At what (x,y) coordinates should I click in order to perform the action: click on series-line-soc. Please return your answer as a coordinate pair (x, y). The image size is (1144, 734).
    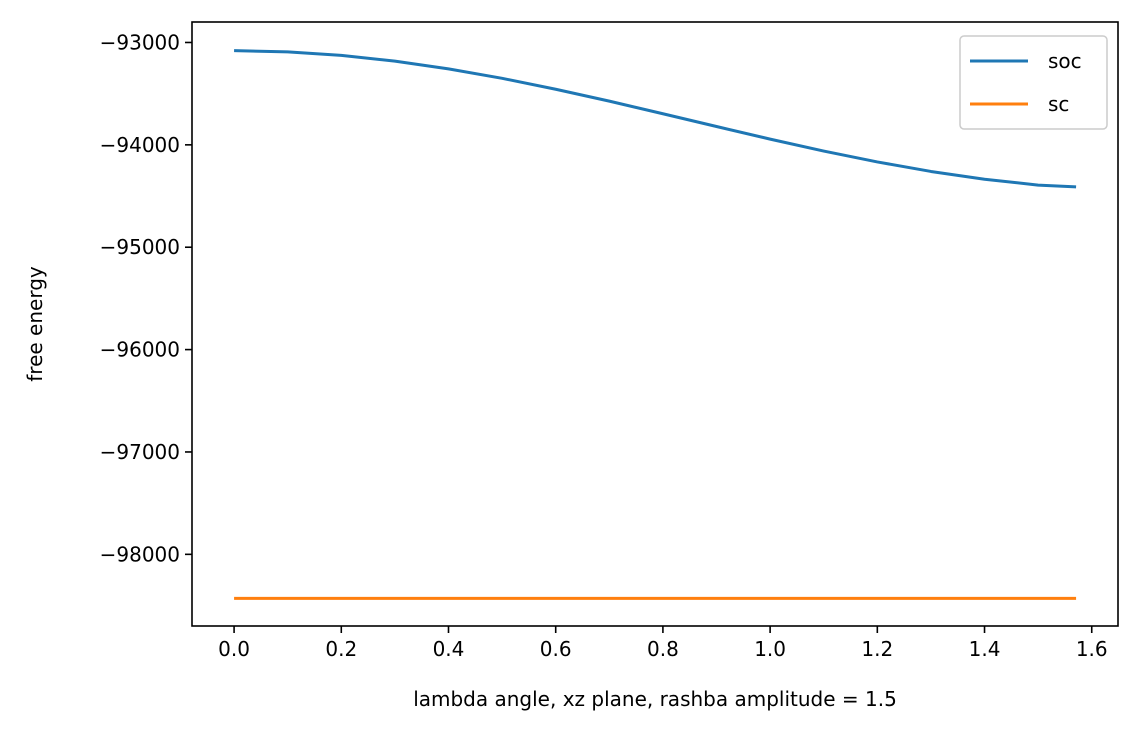
    Looking at the image, I should click on (655, 119).